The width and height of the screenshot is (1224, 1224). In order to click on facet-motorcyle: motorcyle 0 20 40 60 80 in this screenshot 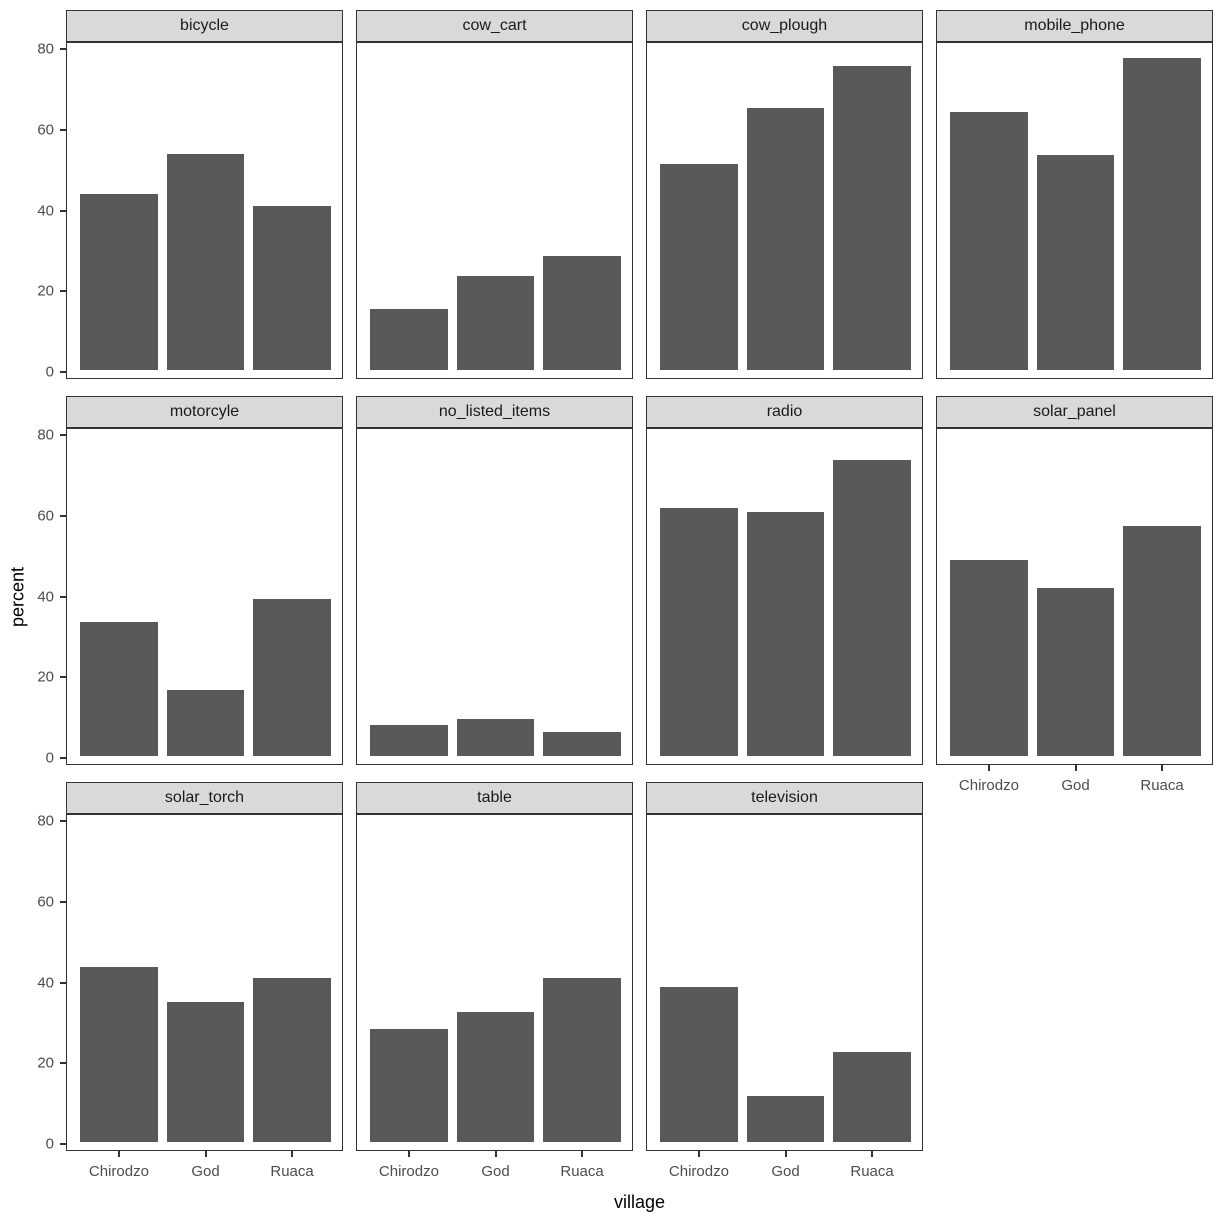, I will do `click(190, 581)`.